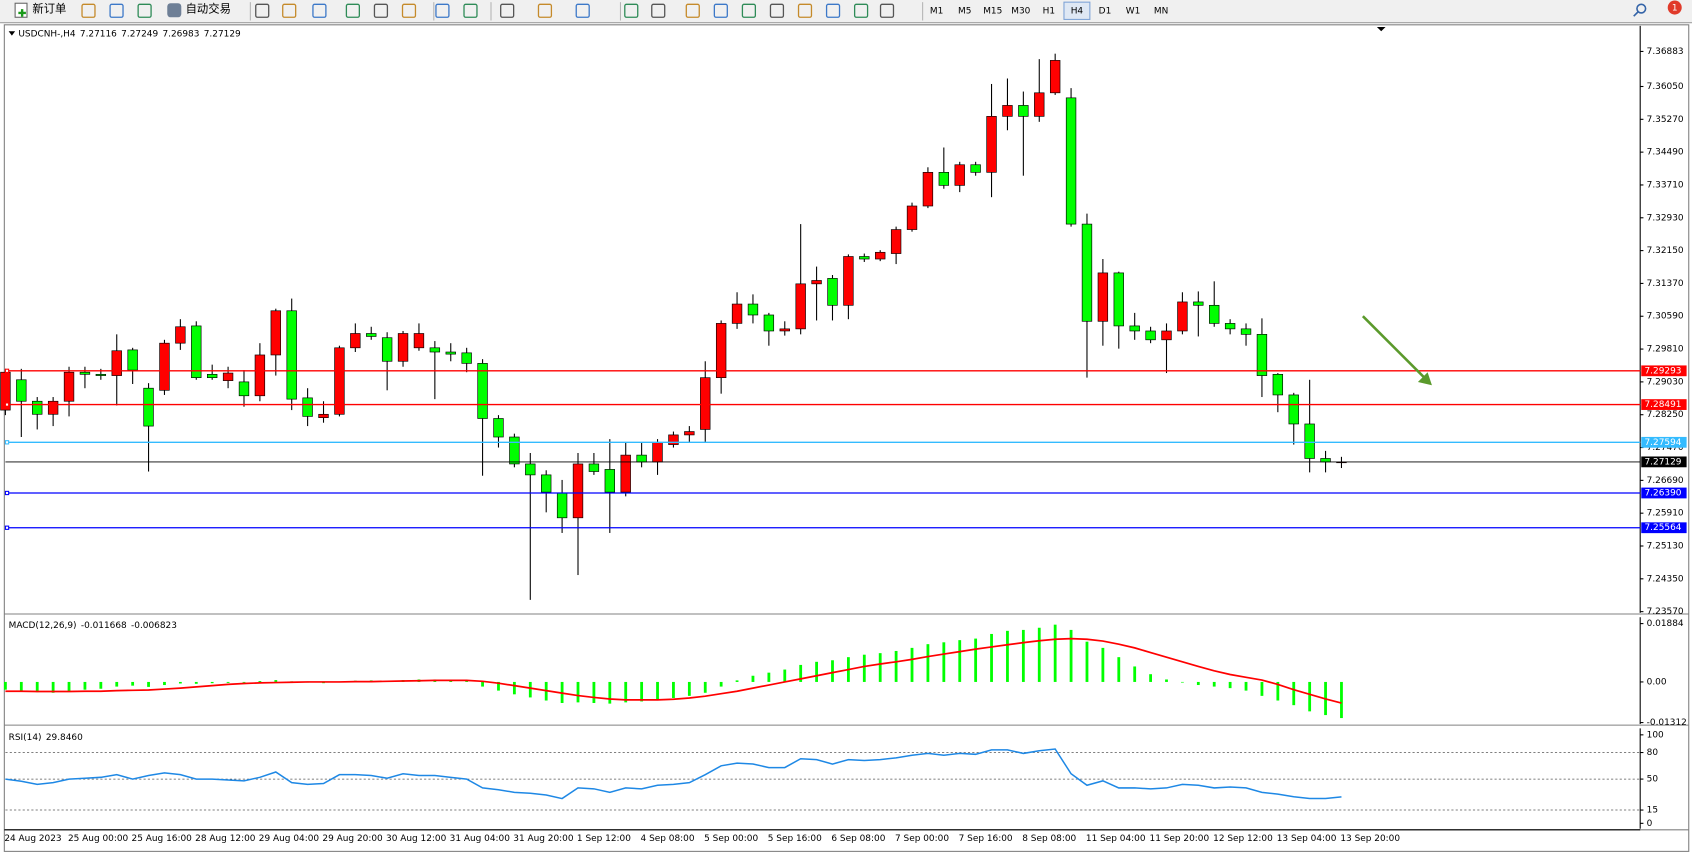 The image size is (1692, 853). What do you see at coordinates (1665, 514) in the screenshot?
I see `y-tick-label: 7.25910` at bounding box center [1665, 514].